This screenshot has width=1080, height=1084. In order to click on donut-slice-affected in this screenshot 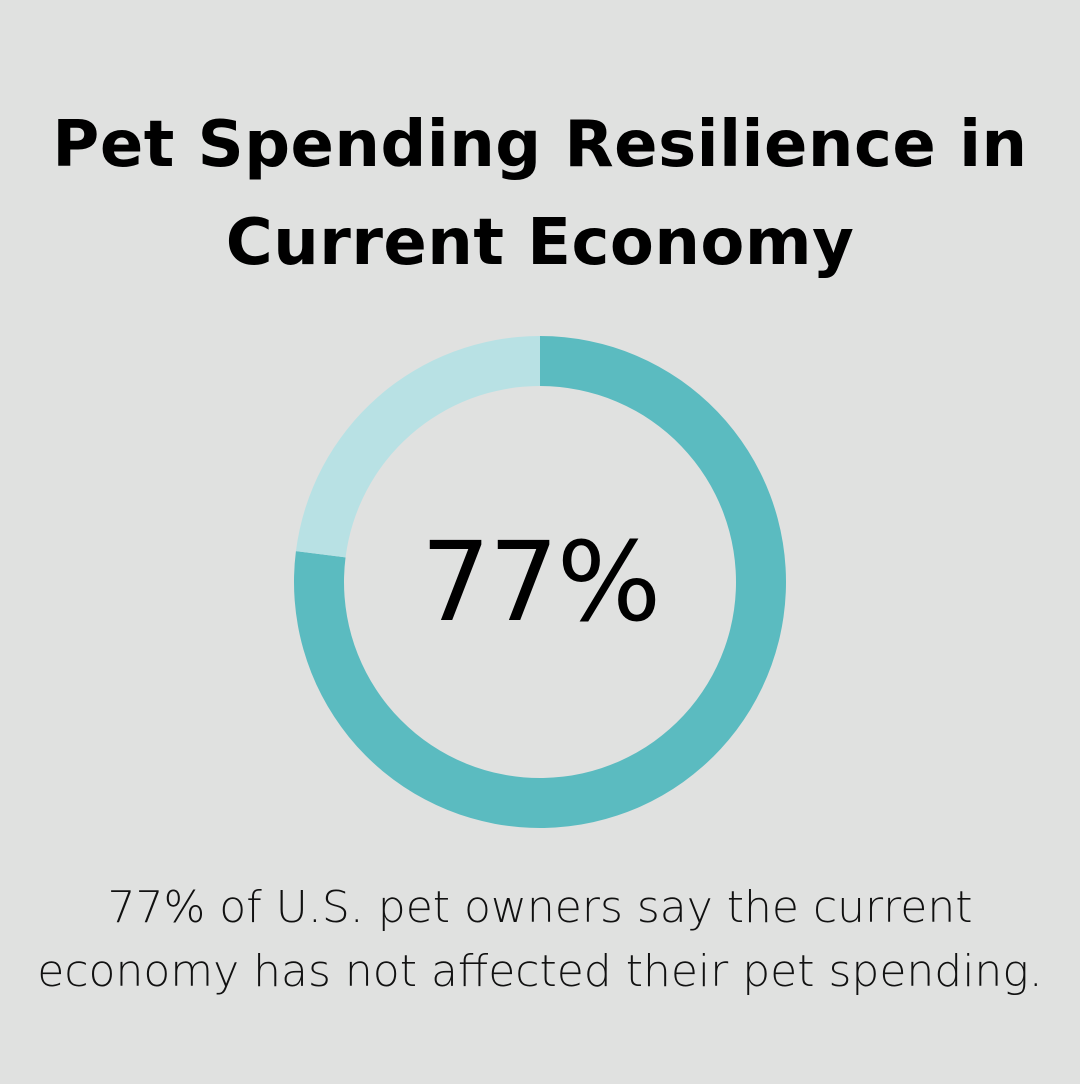, I will do `click(417, 447)`.